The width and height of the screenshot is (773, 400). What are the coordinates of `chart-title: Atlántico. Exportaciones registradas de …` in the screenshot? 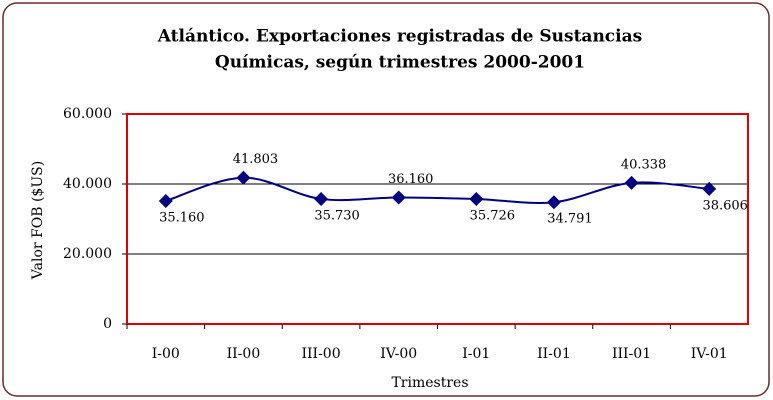 It's located at (399, 37).